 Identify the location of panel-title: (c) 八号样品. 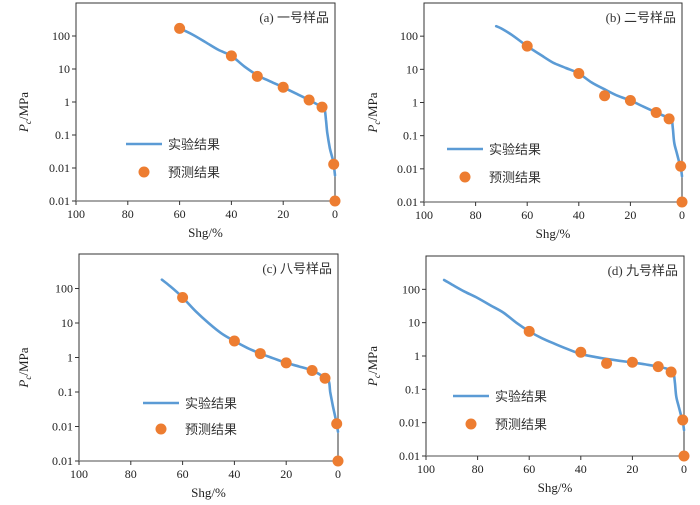
(297, 268).